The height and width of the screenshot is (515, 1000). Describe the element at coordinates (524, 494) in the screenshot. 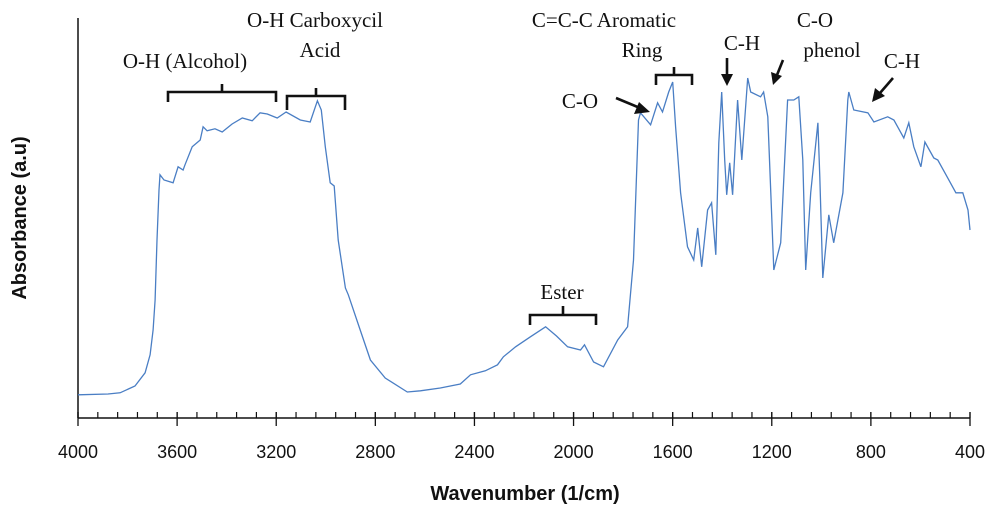

I see `x-axis-title: Wavenumber (1/cm)` at that location.